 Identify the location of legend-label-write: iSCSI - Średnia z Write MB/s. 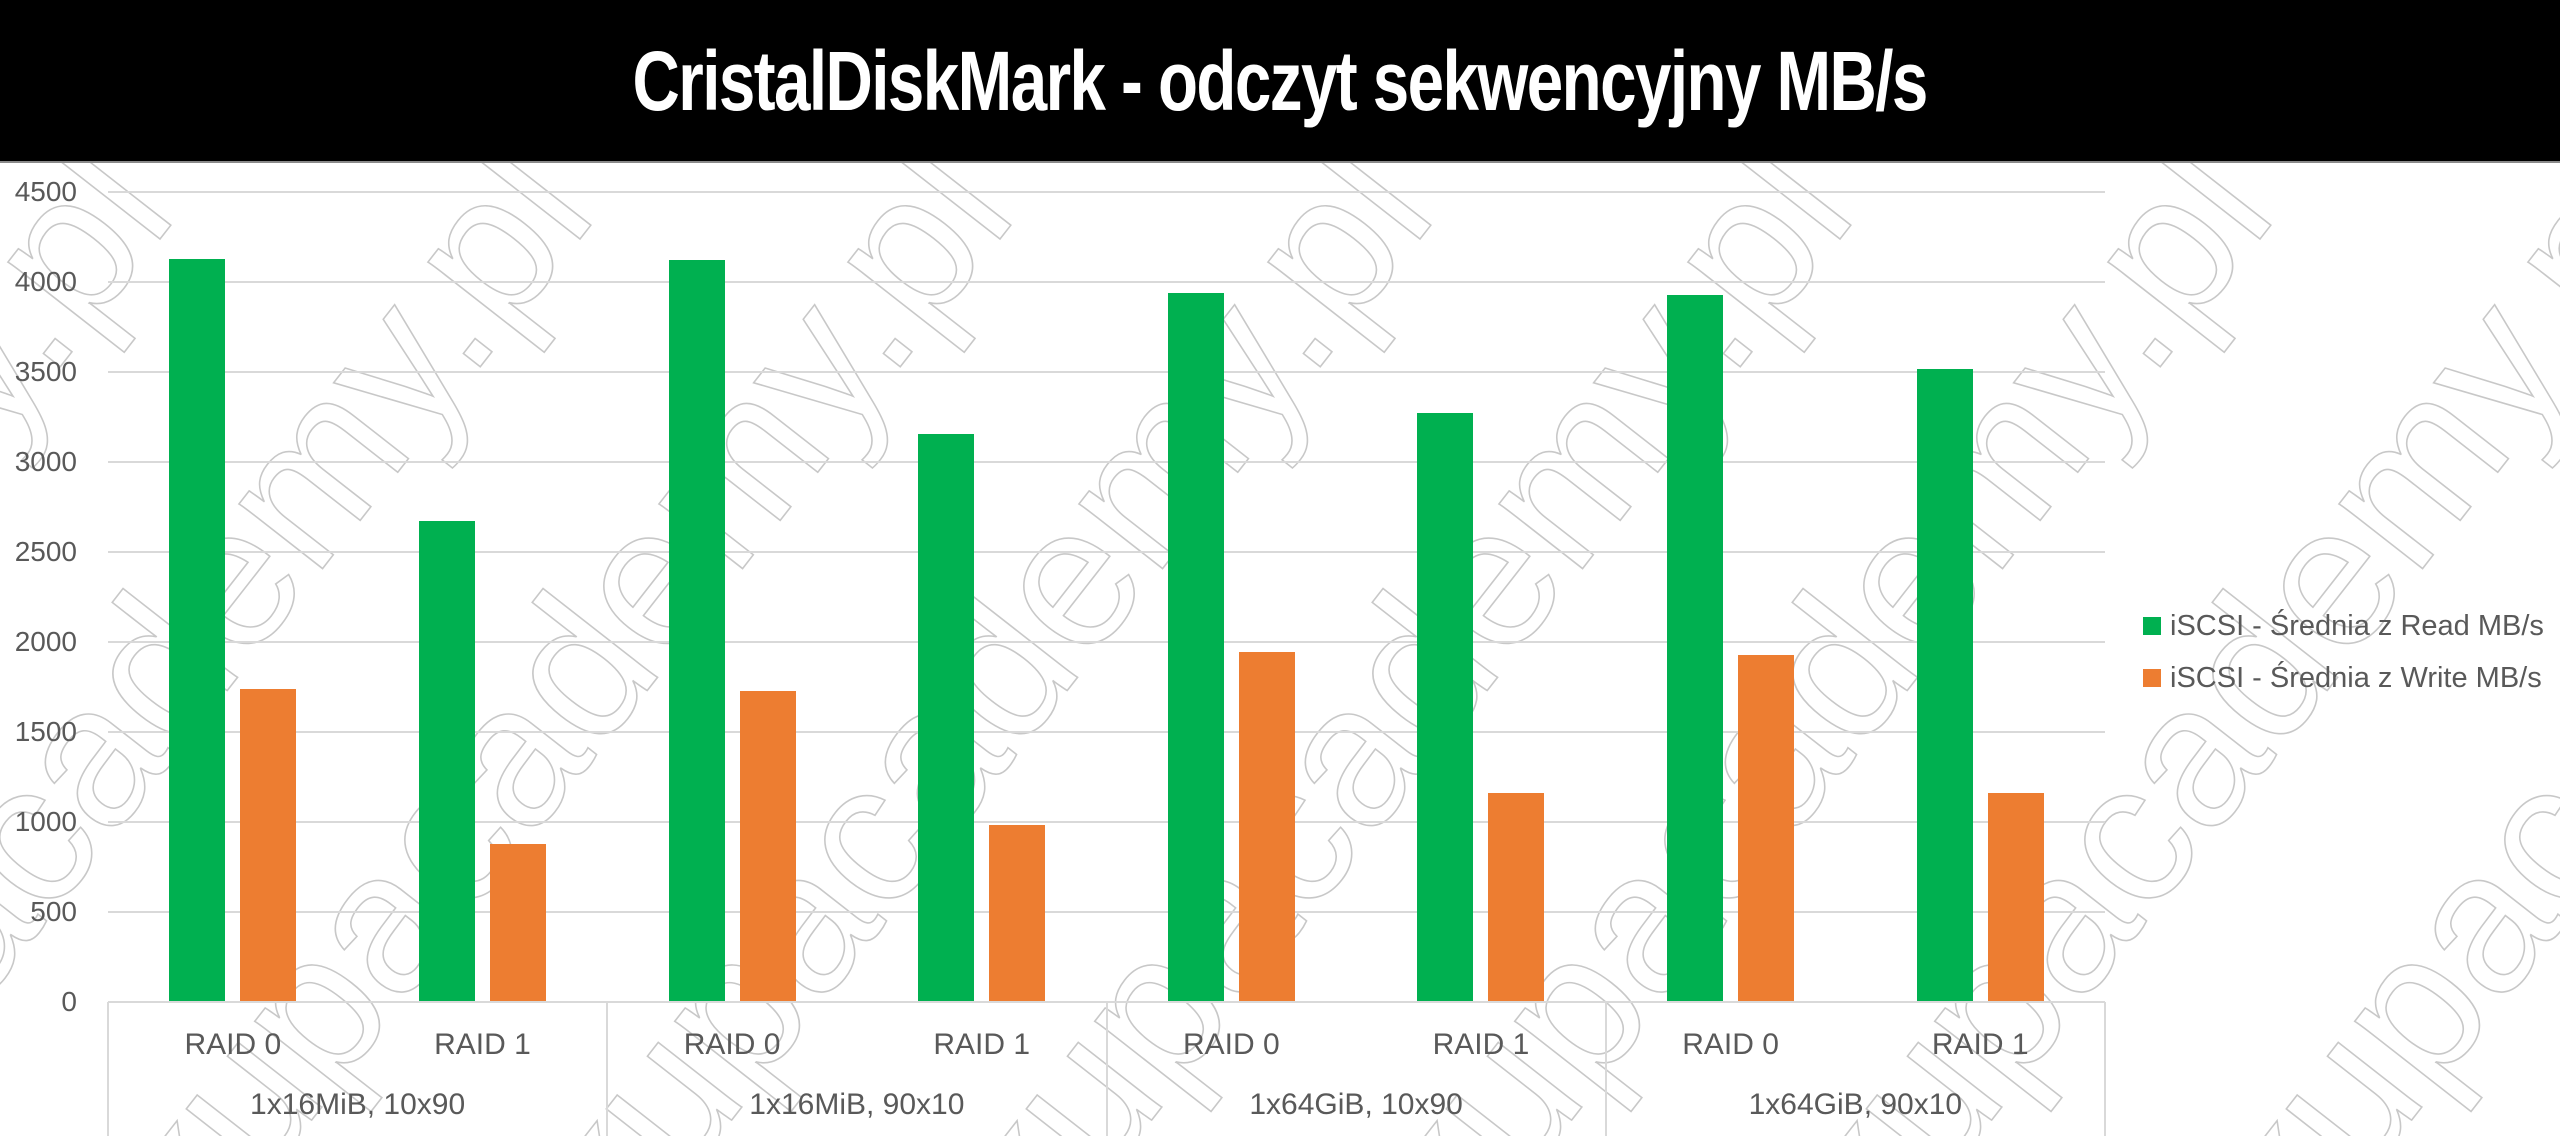
(2356, 677).